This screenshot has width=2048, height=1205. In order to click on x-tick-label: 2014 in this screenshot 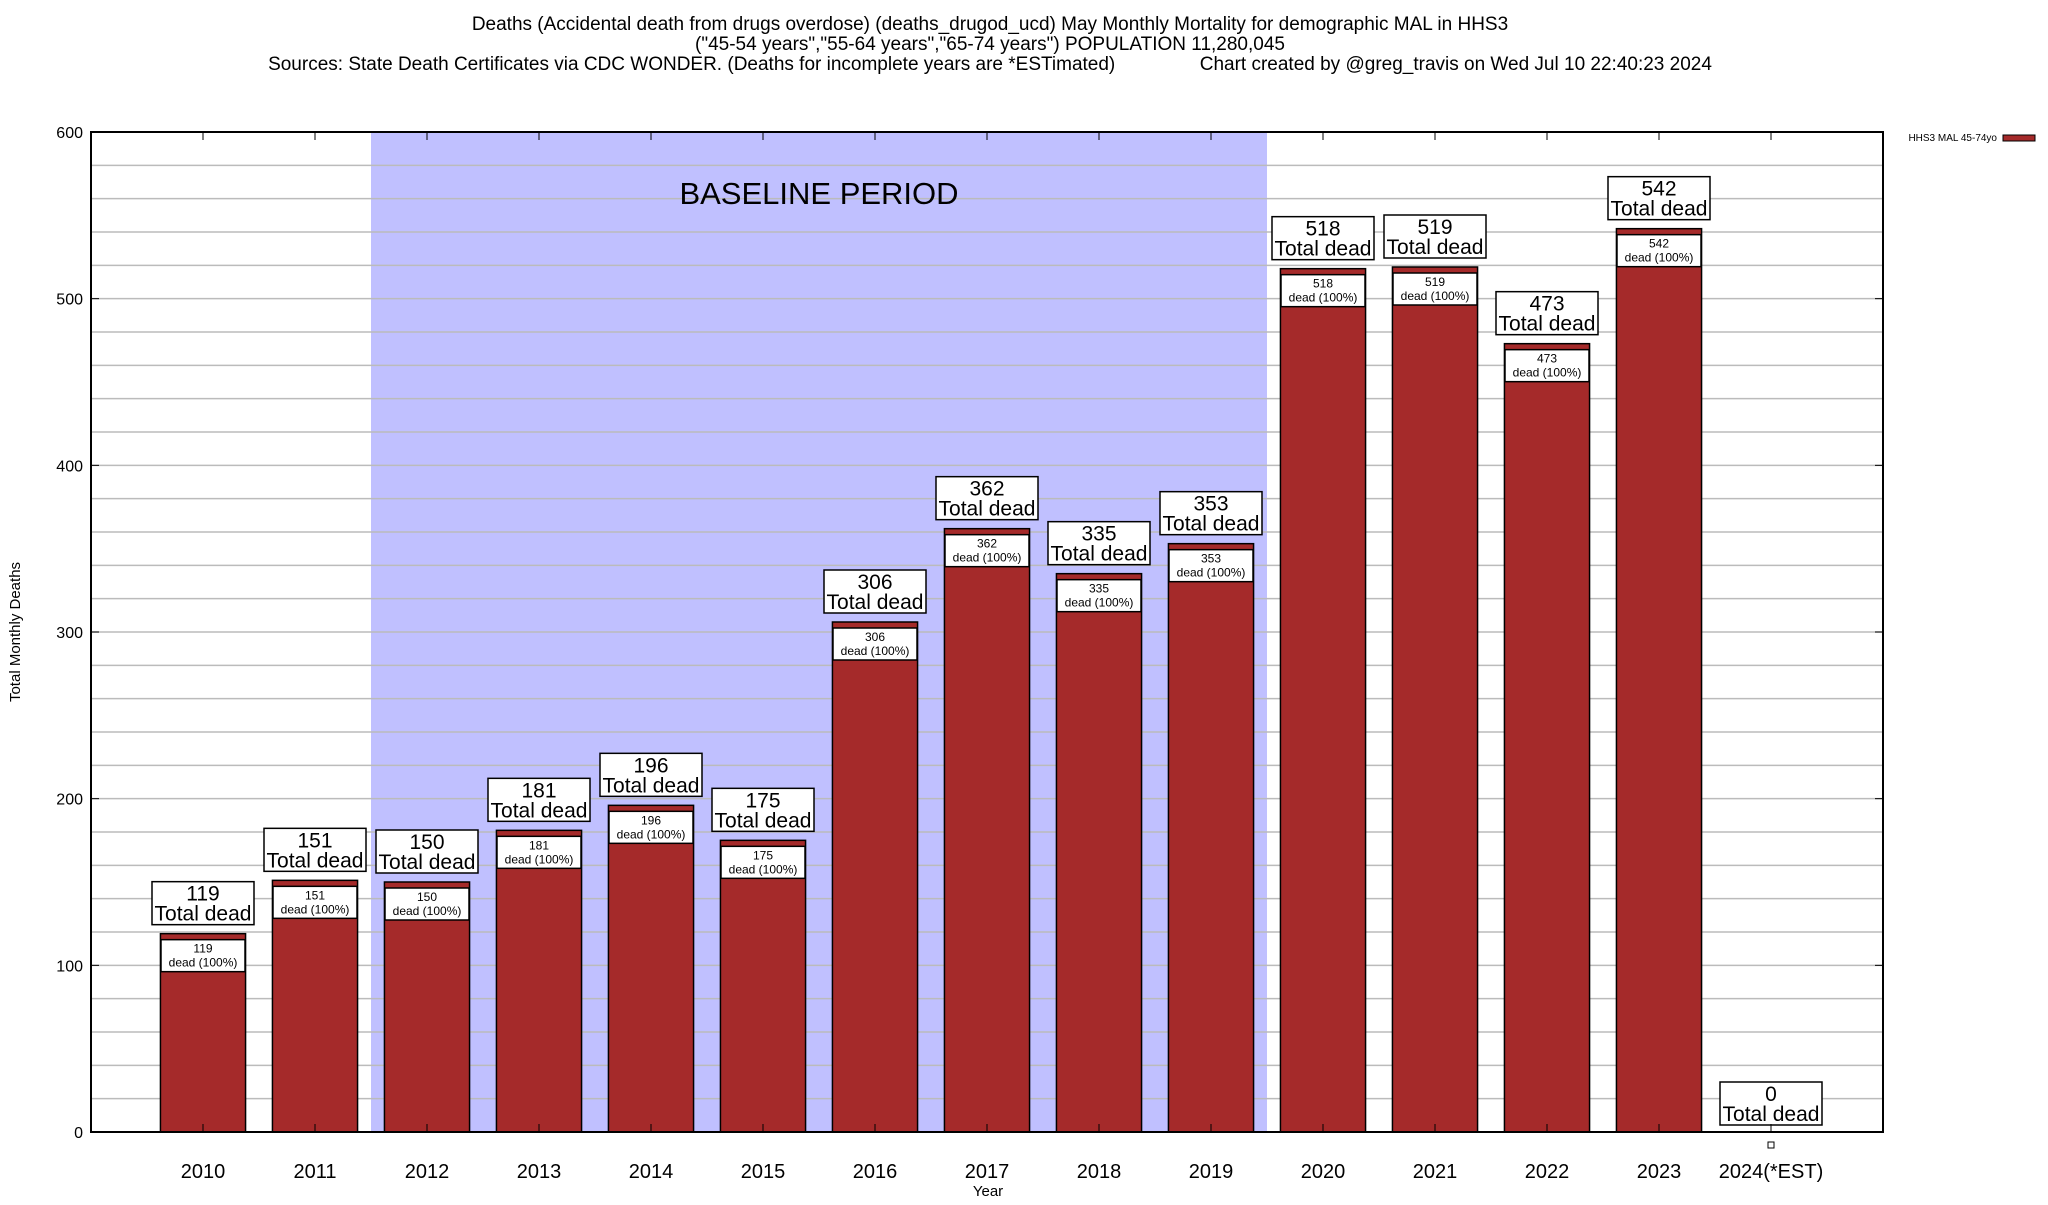, I will do `click(651, 1172)`.